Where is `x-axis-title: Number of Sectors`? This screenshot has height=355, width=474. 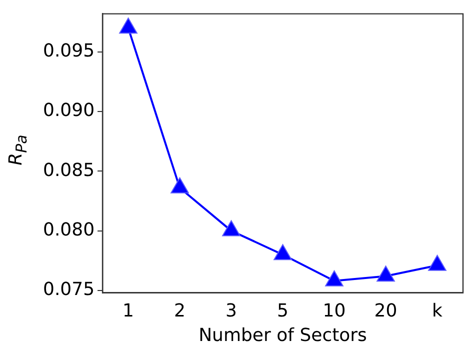 x-axis-title: Number of Sectors is located at coordinates (282, 335).